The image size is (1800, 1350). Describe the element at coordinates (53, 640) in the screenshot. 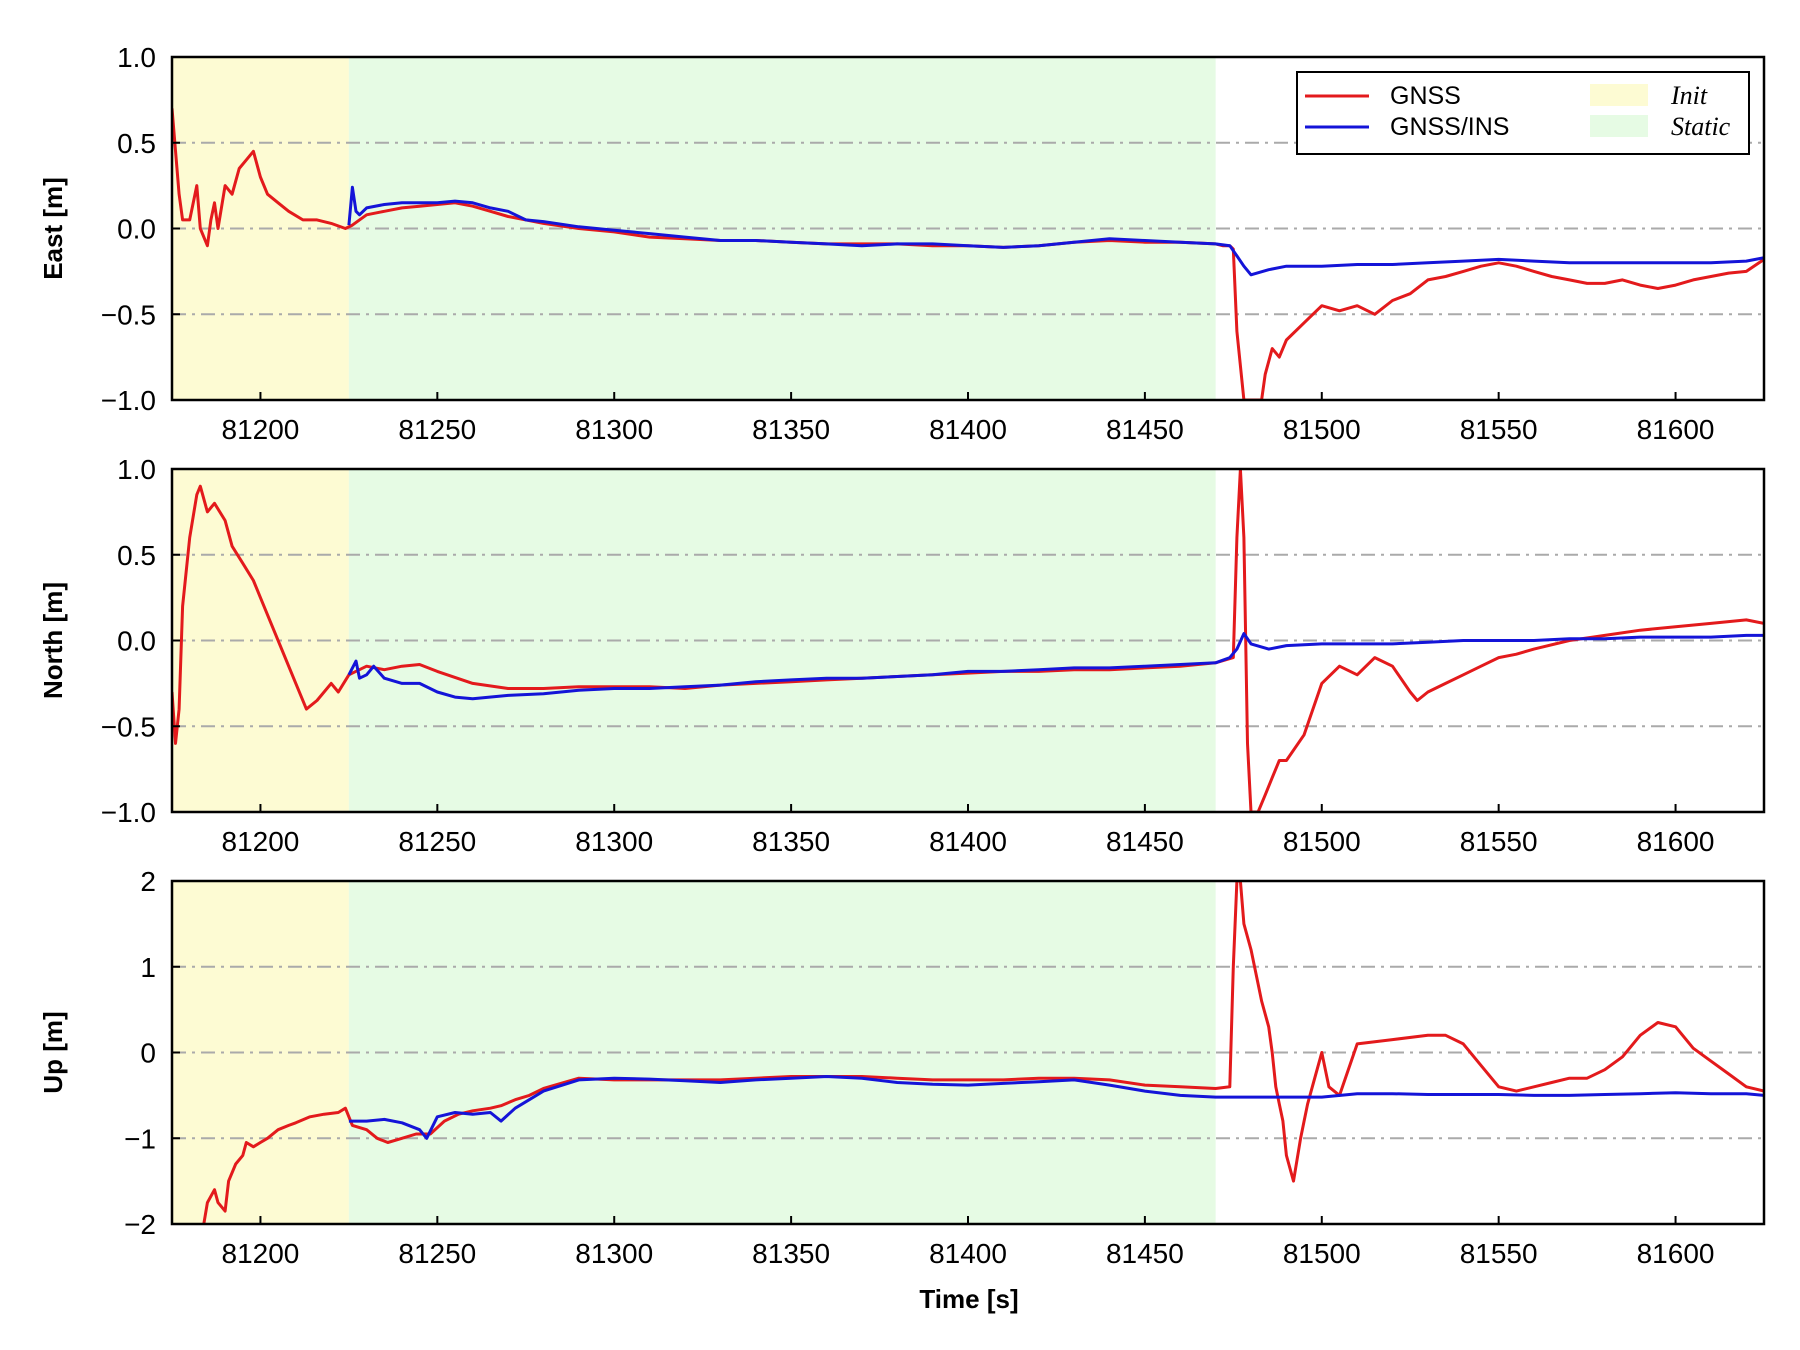

I see `y-axis-title: North [m]` at that location.